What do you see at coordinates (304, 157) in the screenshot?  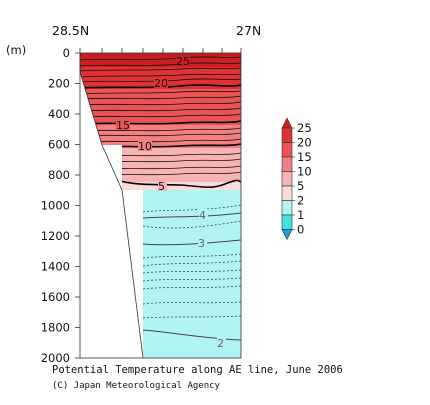 I see `colorbar-tick-label: 15` at bounding box center [304, 157].